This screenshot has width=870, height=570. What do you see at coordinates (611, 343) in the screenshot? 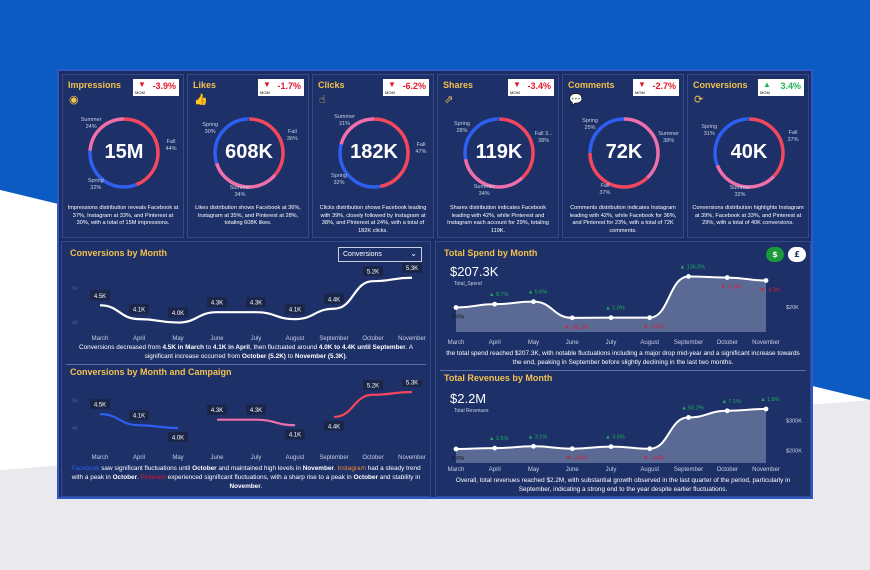
I see `x-tick-label: July` at bounding box center [611, 343].